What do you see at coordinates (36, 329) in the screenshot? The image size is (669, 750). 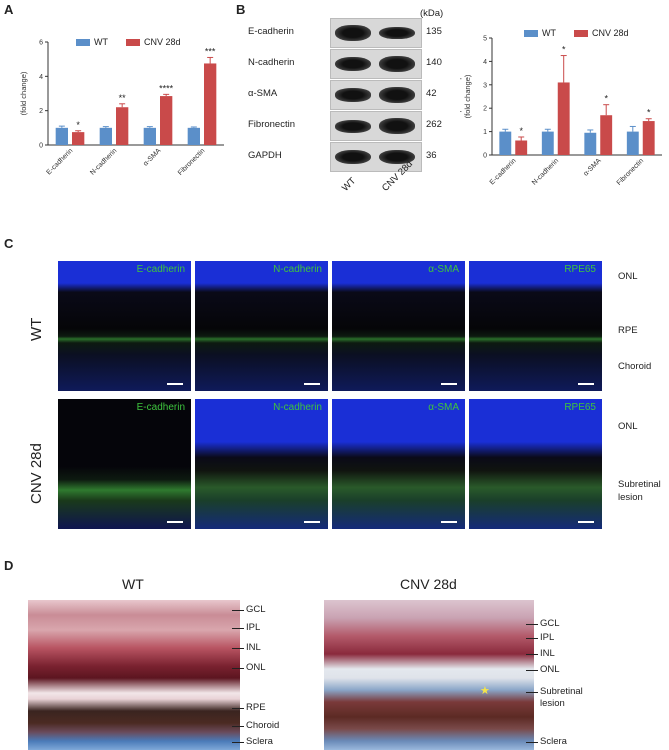 I see `if-row-label: WT` at bounding box center [36, 329].